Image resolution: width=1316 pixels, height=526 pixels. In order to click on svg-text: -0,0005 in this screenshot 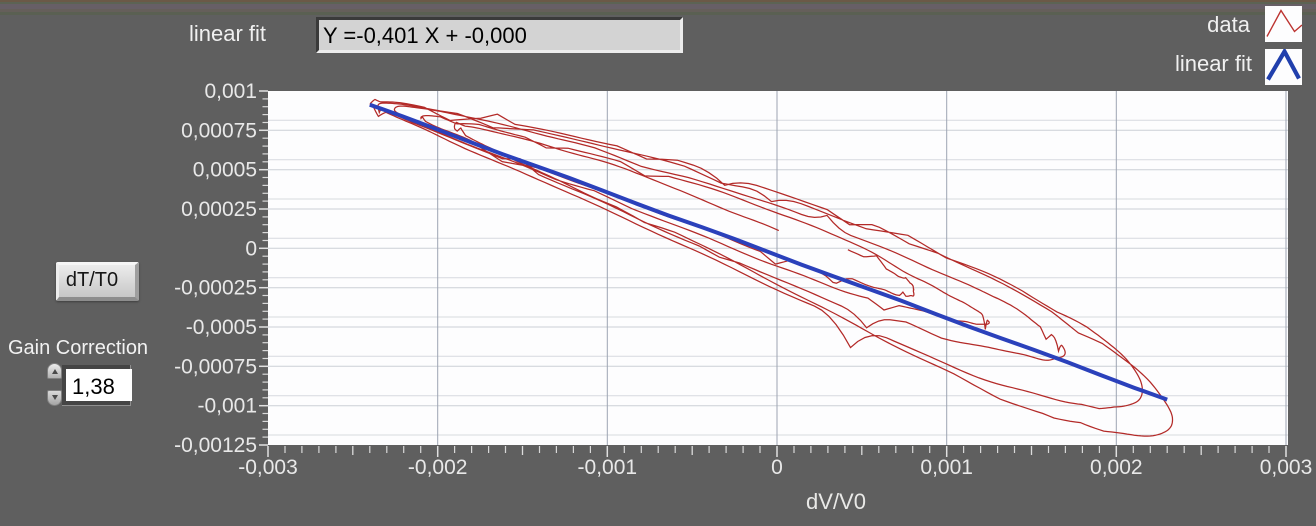, I will do `click(221, 327)`.